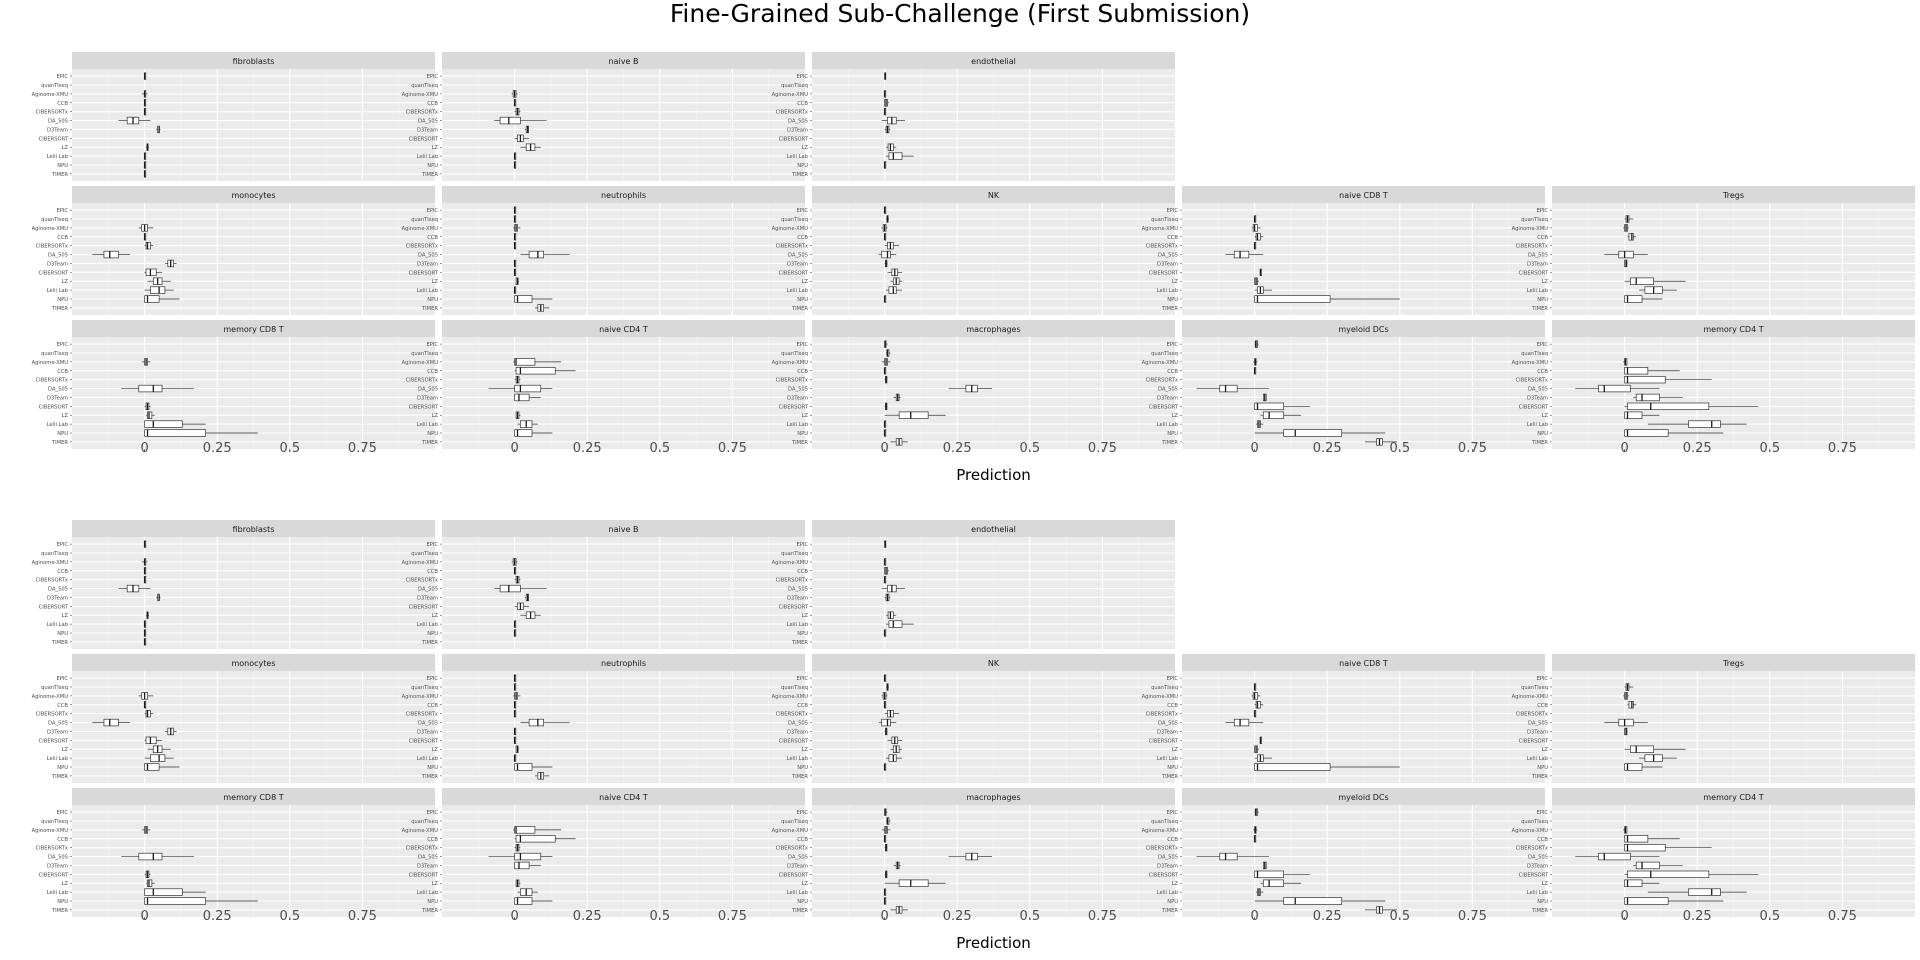 The image size is (1920, 960). Describe the element at coordinates (1363, 329) in the screenshot. I see `panel-title: myeloid DCs` at that location.